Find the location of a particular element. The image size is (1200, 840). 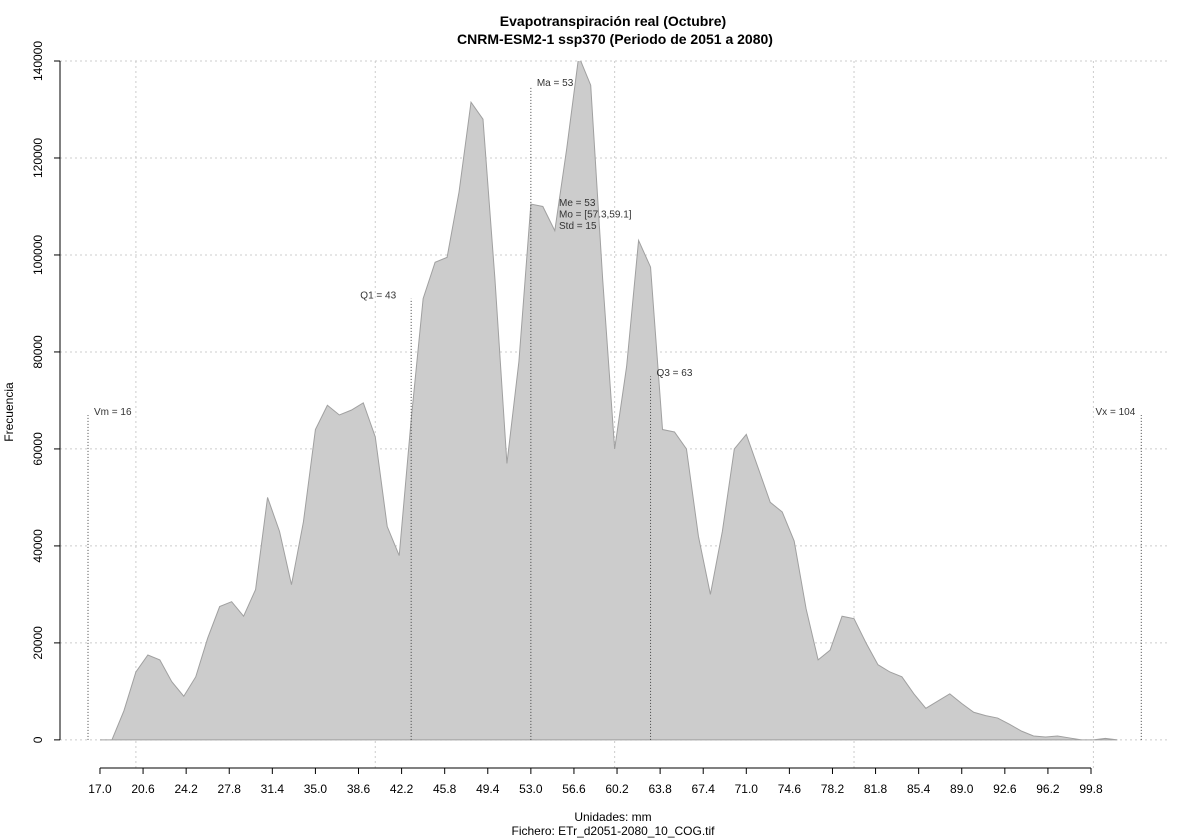

x-tick-label: 49.4 is located at coordinates (488, 789).